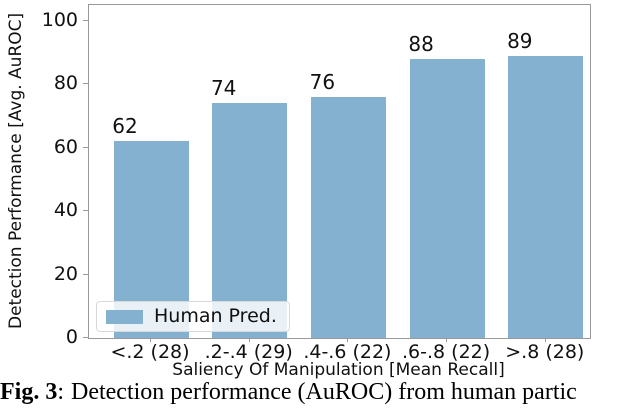  I want to click on x-tick-label: .4-.6 (22), so click(347, 352).